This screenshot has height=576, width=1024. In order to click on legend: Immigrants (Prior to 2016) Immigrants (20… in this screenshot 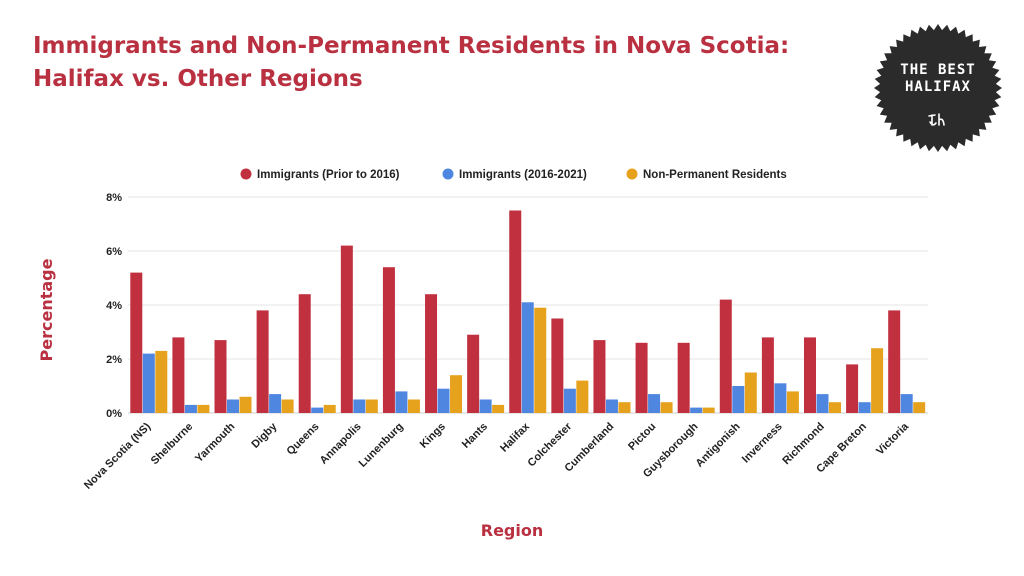, I will do `click(513, 174)`.